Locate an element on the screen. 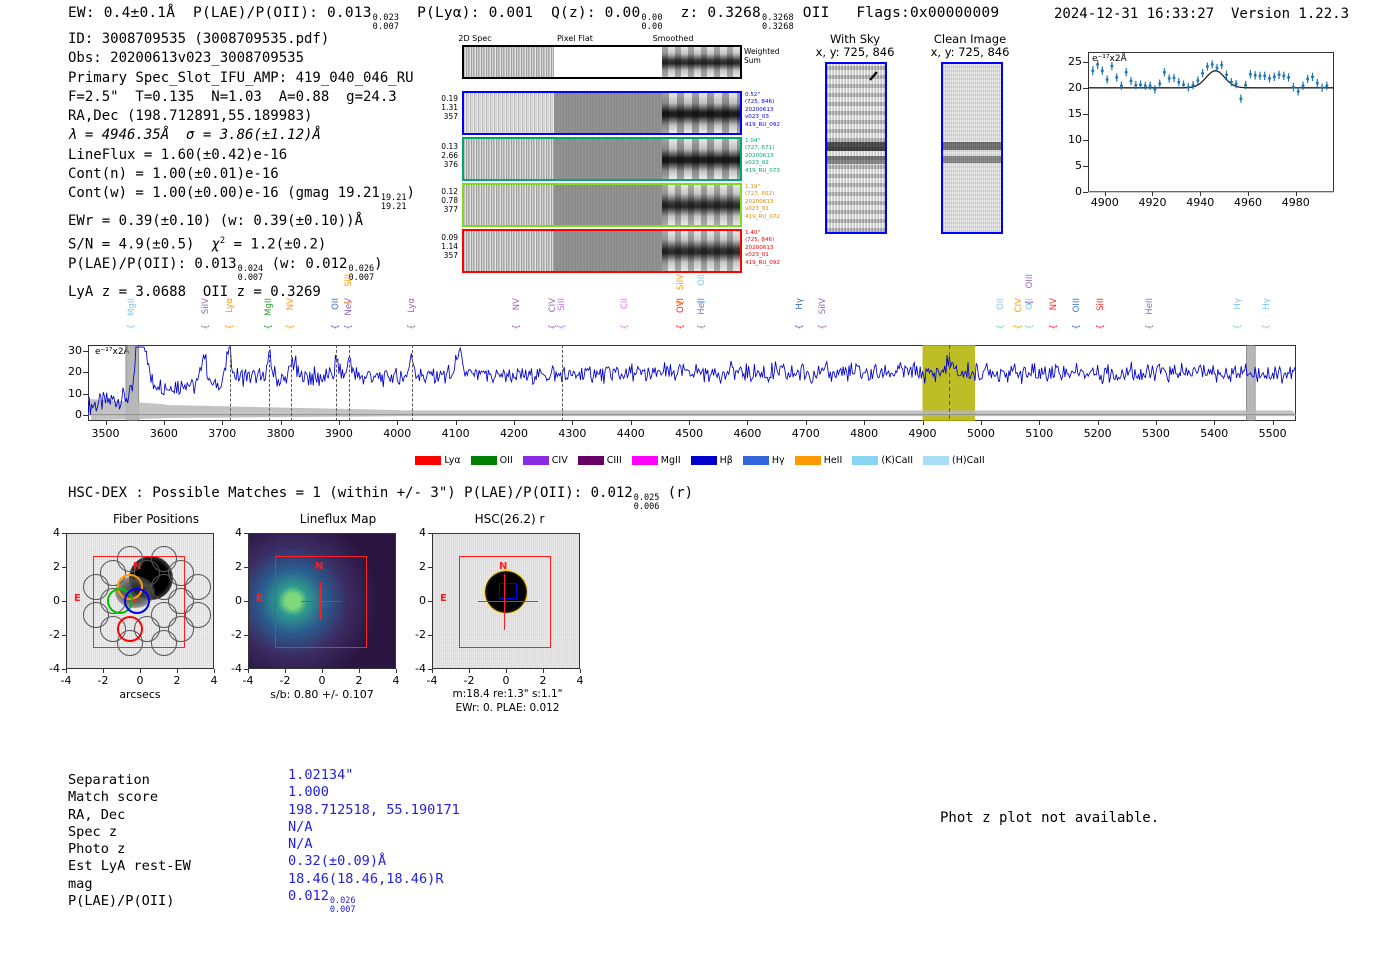 This screenshot has height=953, width=1400. zoom-xtick: 4960 is located at coordinates (1248, 202).